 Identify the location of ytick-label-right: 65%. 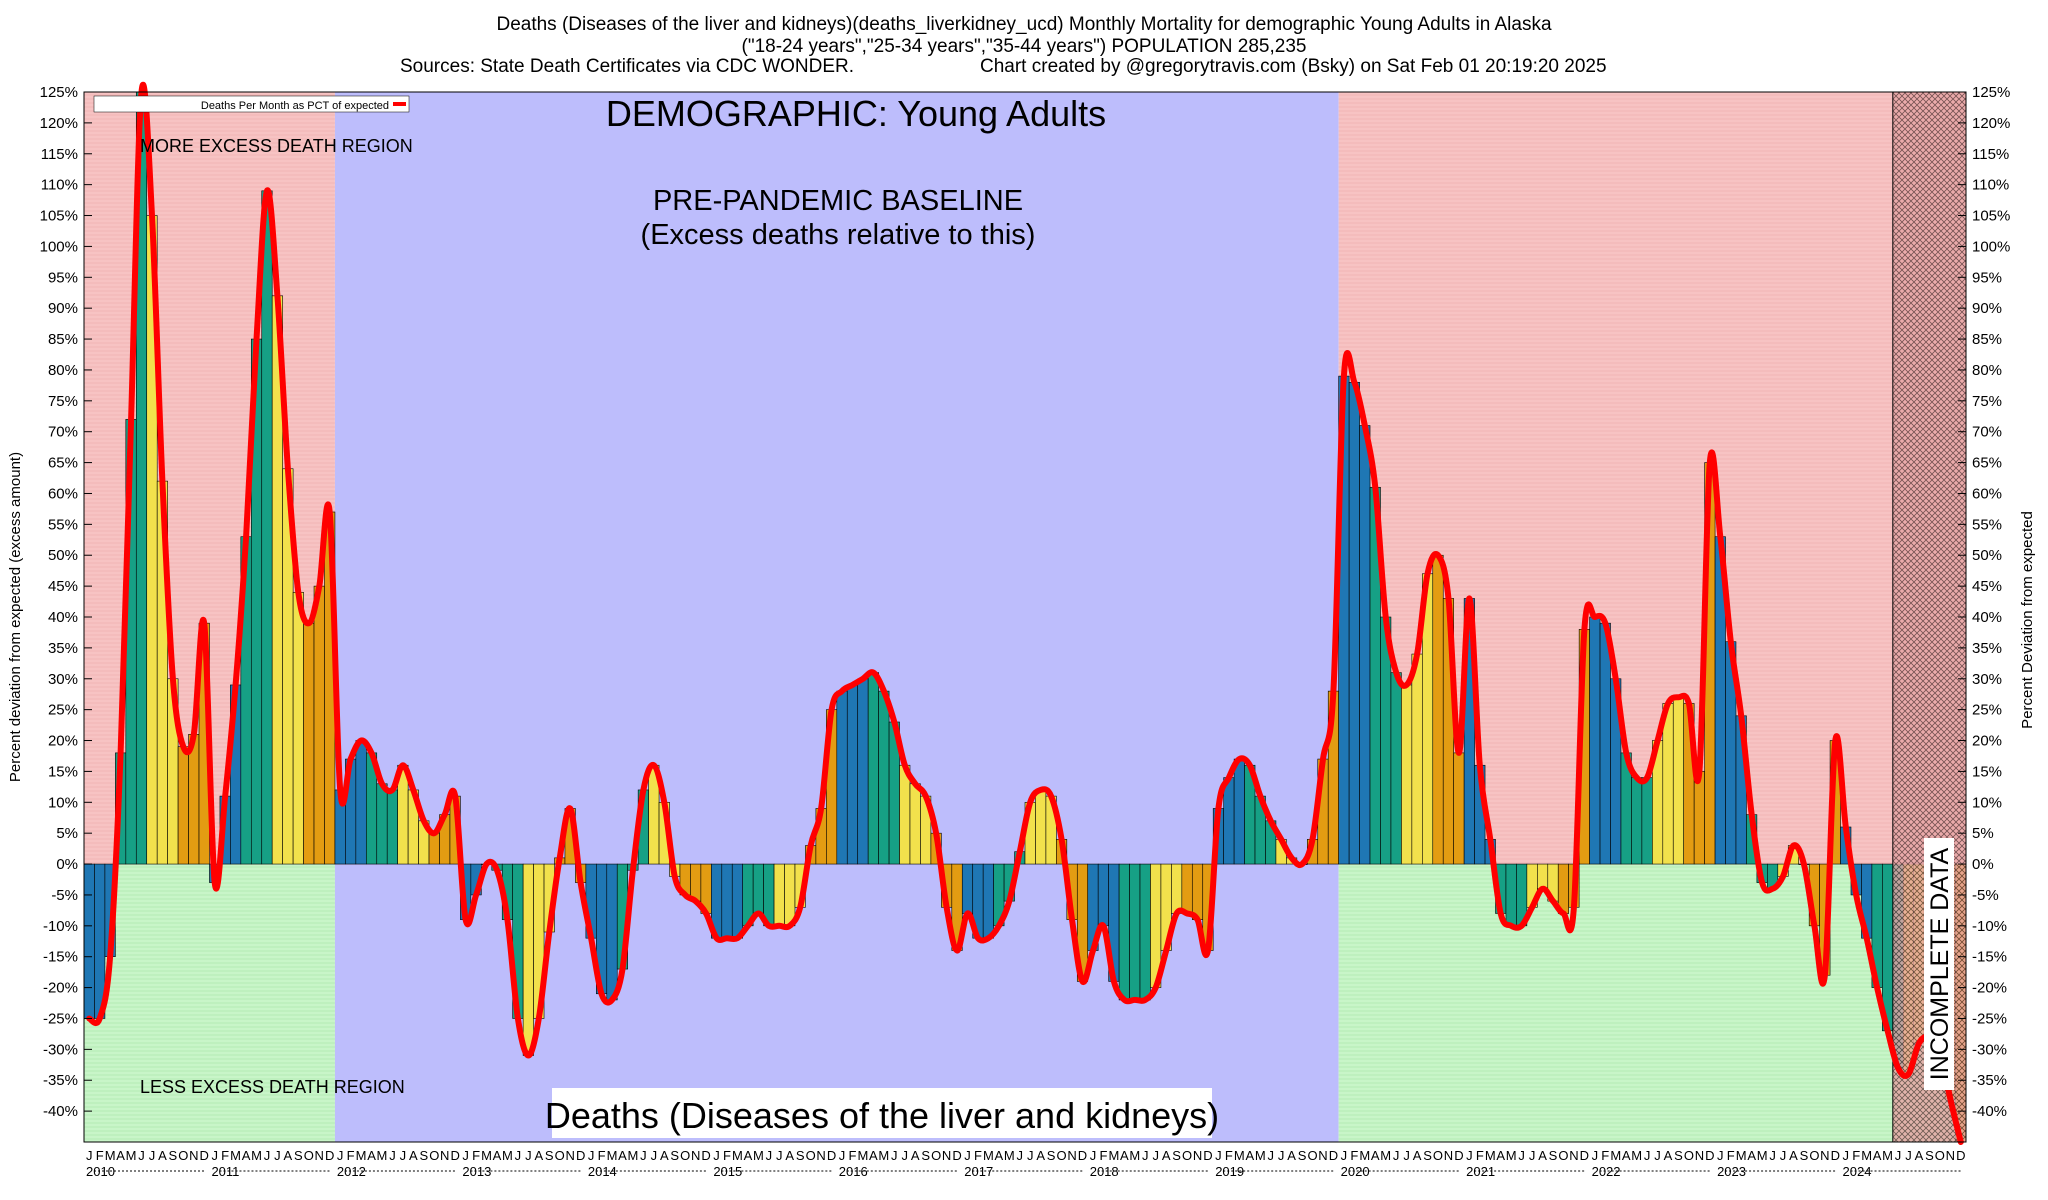
(1987, 463).